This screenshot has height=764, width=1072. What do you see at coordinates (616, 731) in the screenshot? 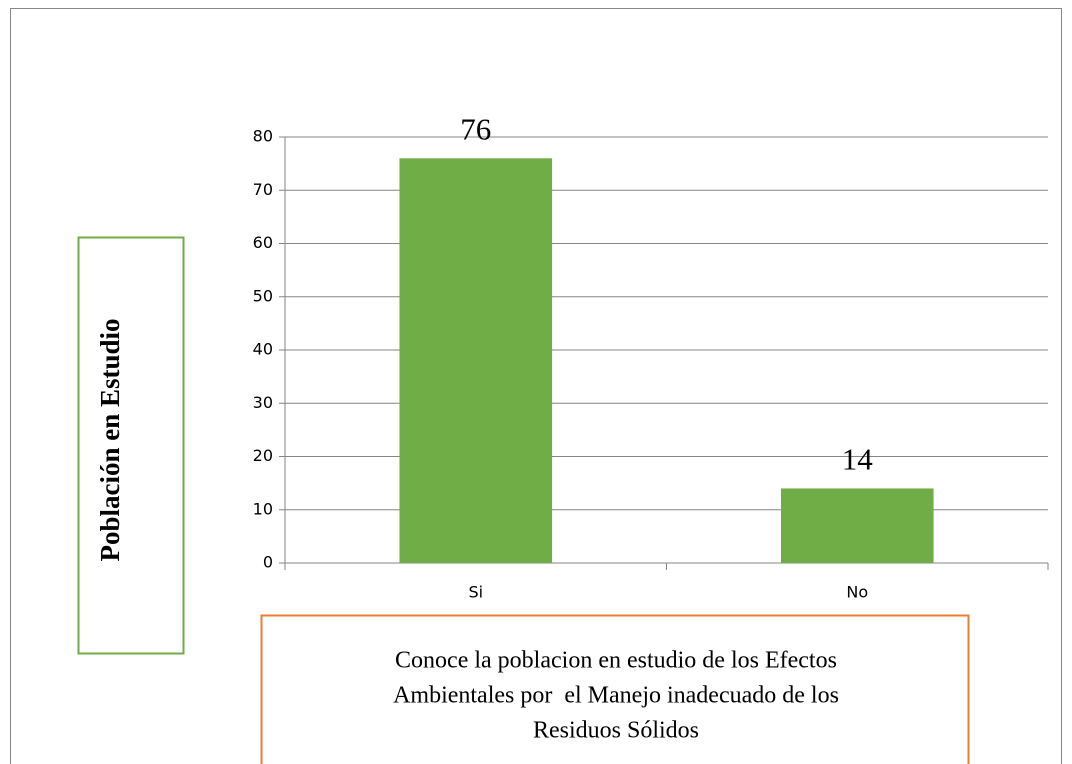
I see `x-axis-label: Residuos Sólidos` at bounding box center [616, 731].